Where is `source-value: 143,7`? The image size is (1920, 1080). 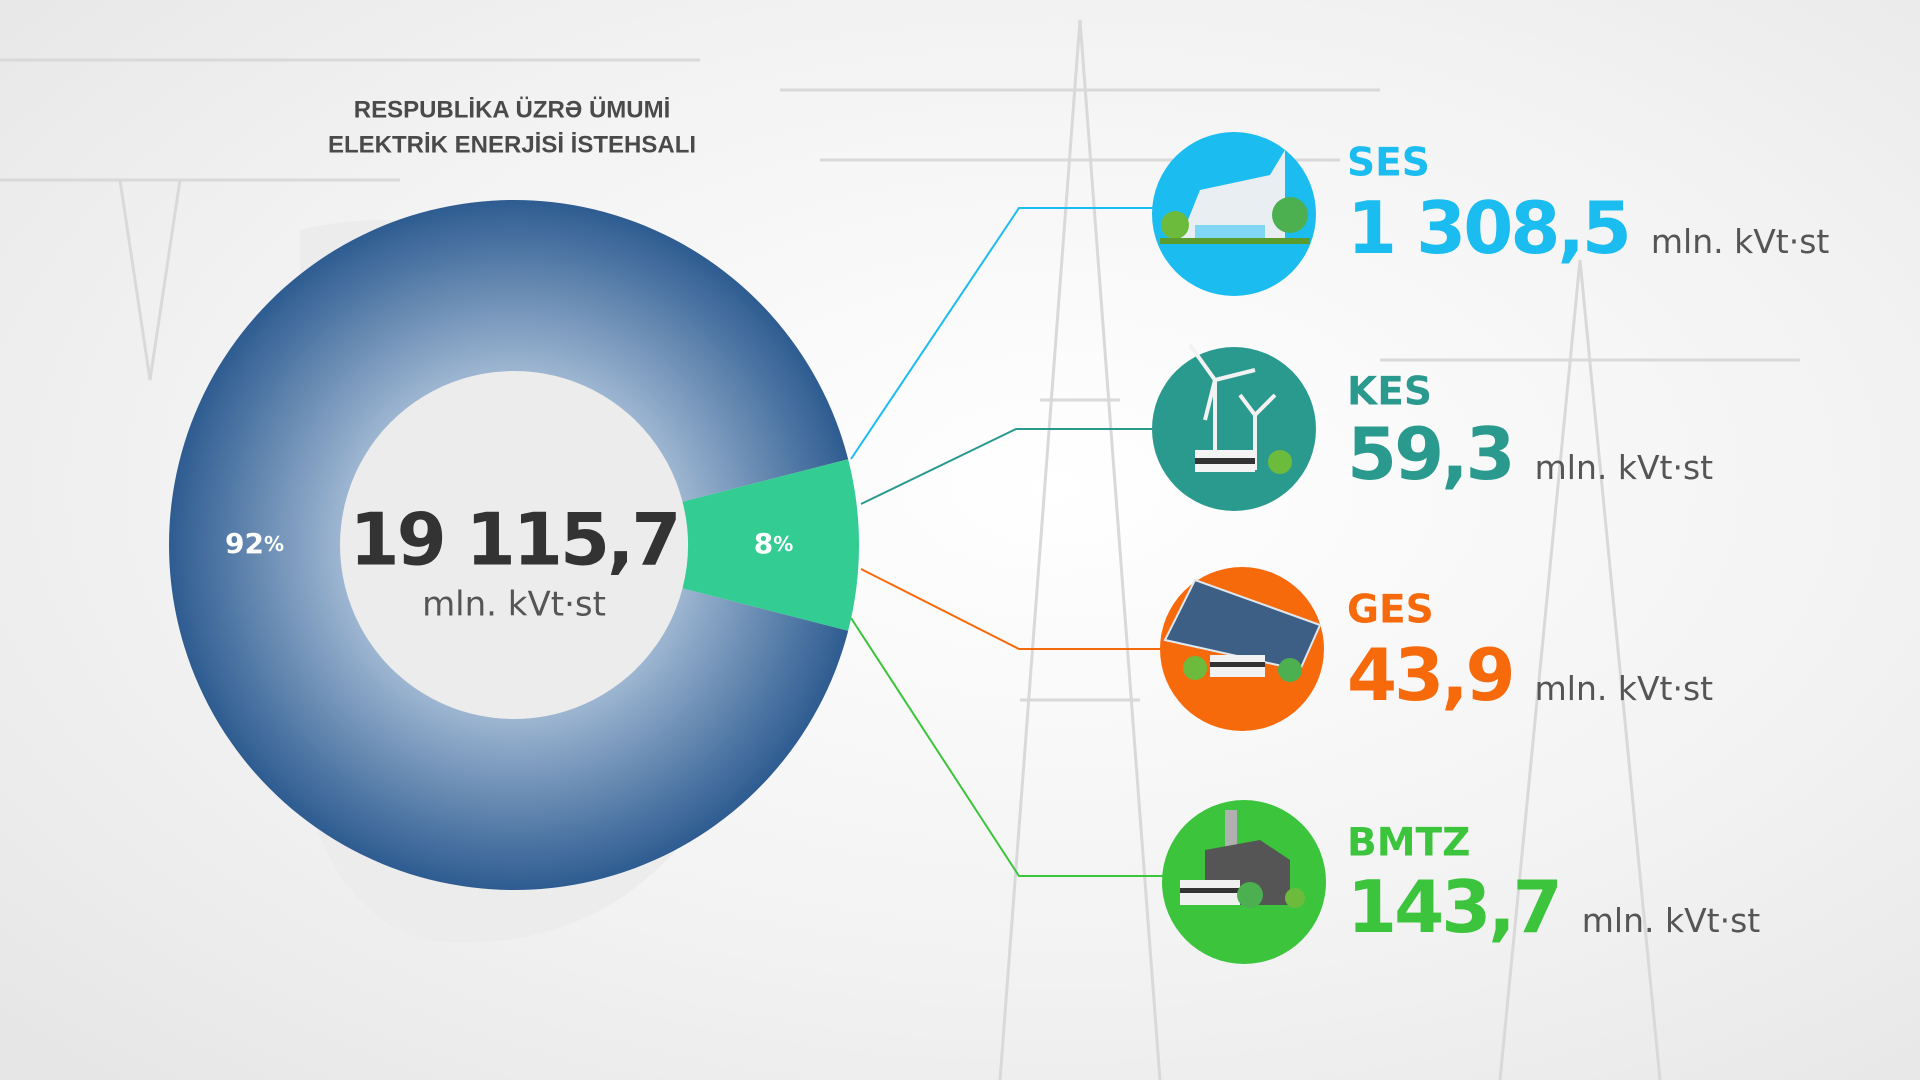 source-value: 143,7 is located at coordinates (1453, 907).